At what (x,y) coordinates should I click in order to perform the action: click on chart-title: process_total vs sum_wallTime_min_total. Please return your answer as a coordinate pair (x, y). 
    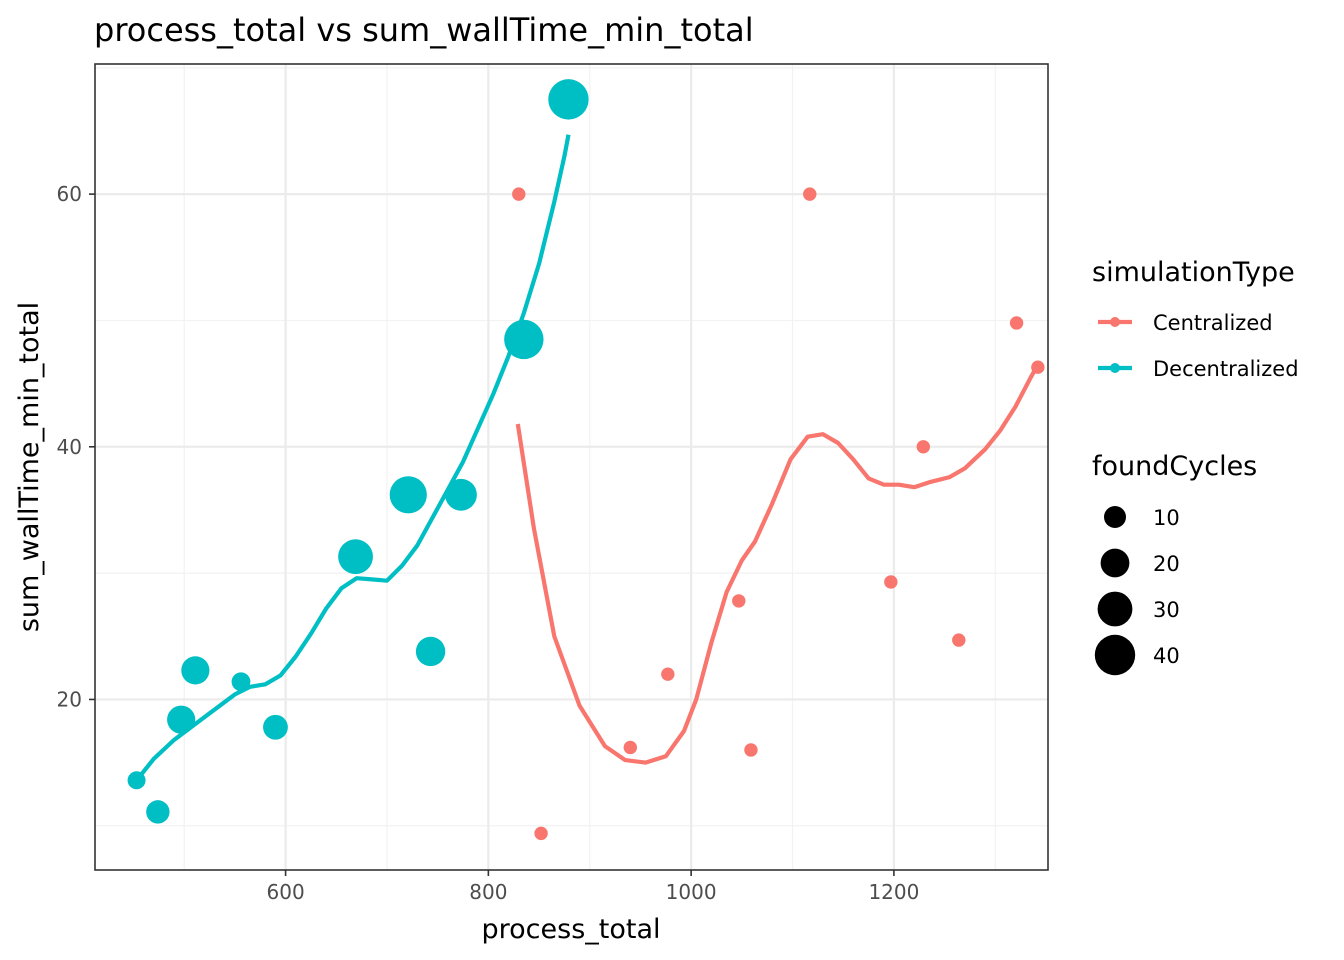
    Looking at the image, I should click on (424, 30).